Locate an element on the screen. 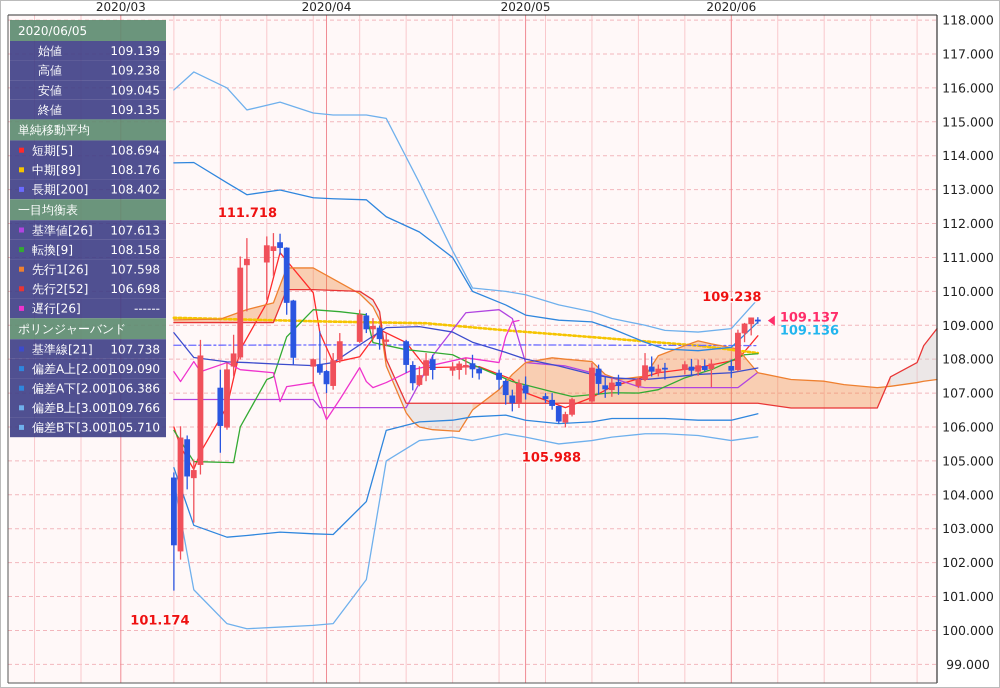  legend-label: 遅行[26] is located at coordinates (56, 309).